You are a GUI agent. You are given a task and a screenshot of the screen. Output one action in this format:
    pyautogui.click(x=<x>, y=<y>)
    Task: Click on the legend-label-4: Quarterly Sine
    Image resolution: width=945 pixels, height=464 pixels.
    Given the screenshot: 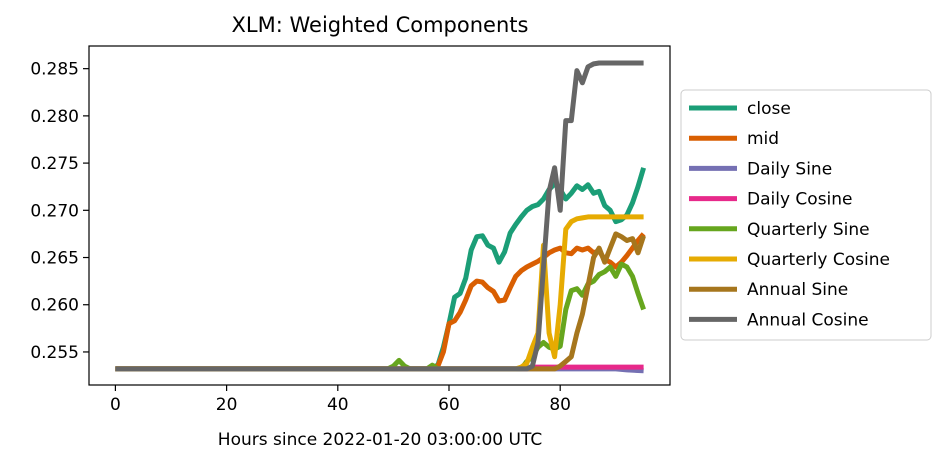 What is the action you would take?
    pyautogui.click(x=808, y=230)
    